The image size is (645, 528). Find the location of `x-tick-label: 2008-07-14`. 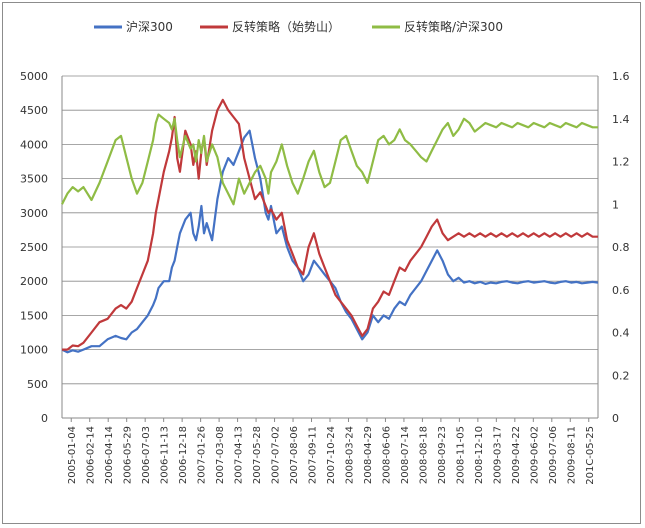

x-tick-label: 2008-07-14 is located at coordinates (405, 455).